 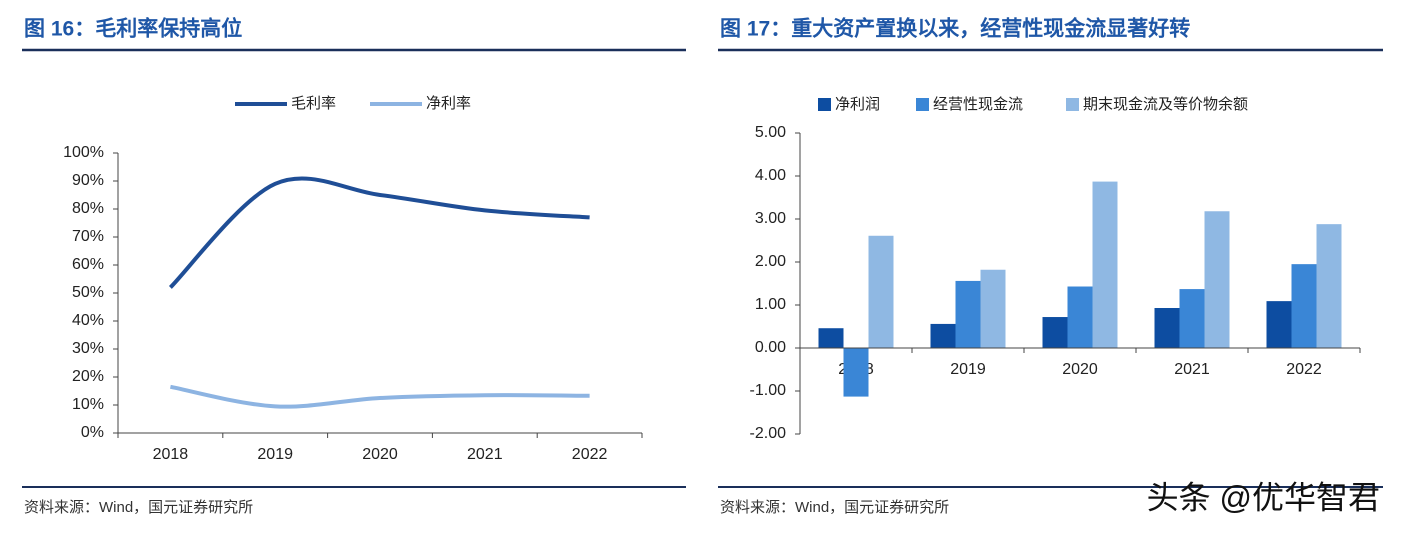 I want to click on legend-label: 净利润, so click(x=857, y=104).